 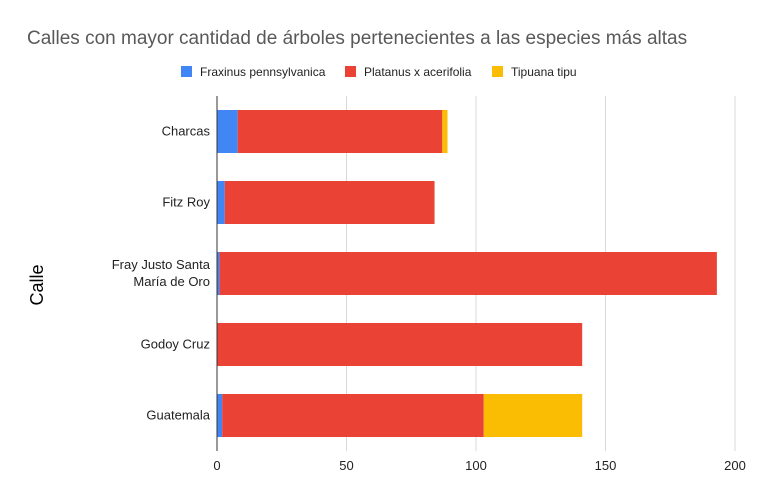 I want to click on category-label: Fitz Roy, so click(x=186, y=202).